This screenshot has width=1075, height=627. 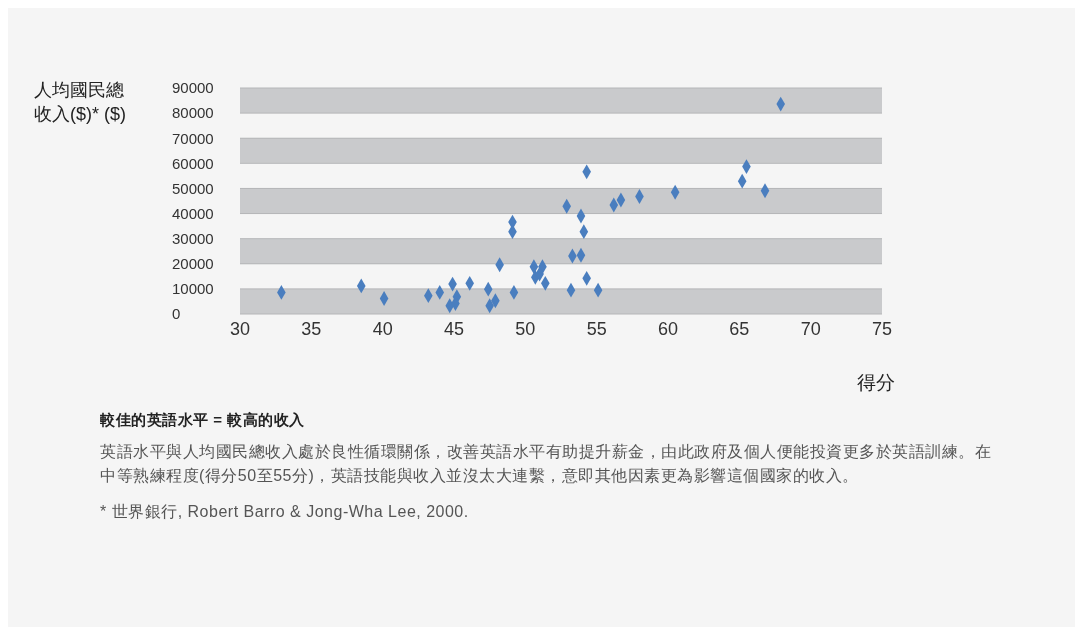 What do you see at coordinates (739, 328) in the screenshot?
I see `x-tick-label: 65` at bounding box center [739, 328].